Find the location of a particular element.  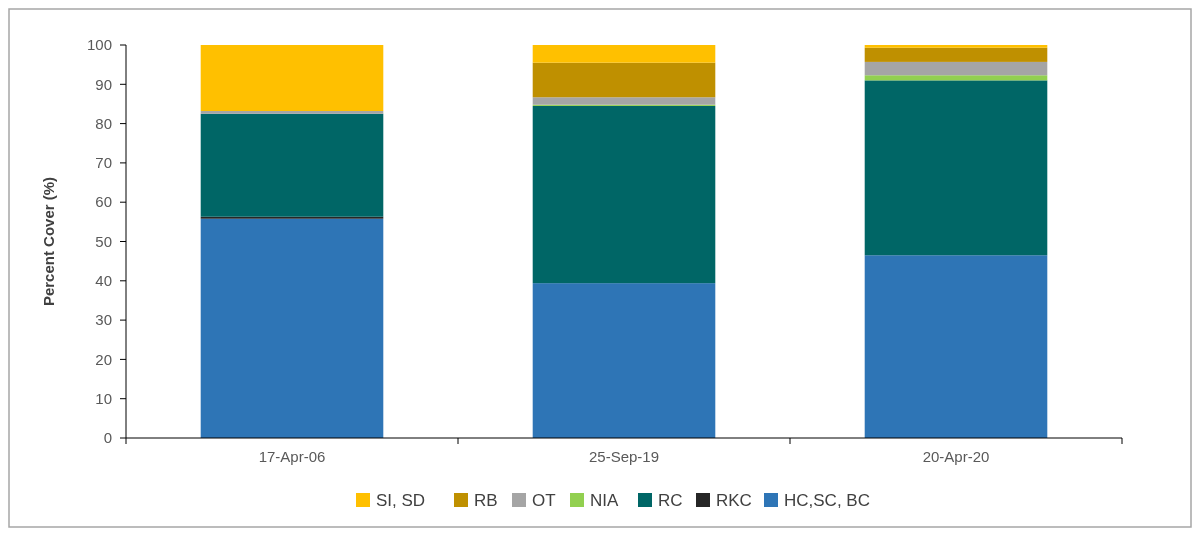

y-tick-label: 70 is located at coordinates (103, 163).